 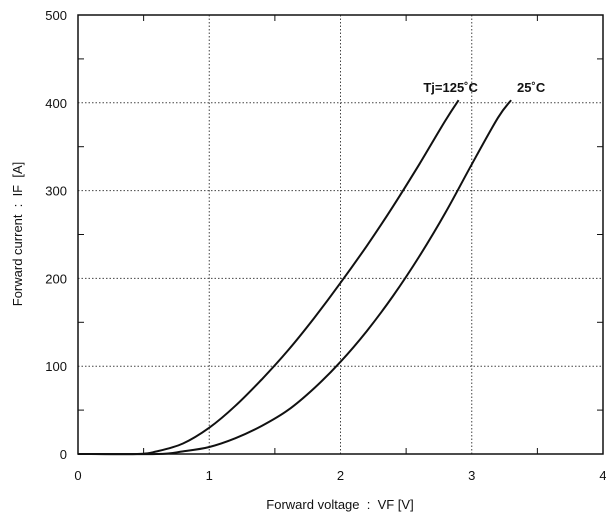 I want to click on x-axis-label: Forward voltage : VF [V], so click(x=339, y=504).